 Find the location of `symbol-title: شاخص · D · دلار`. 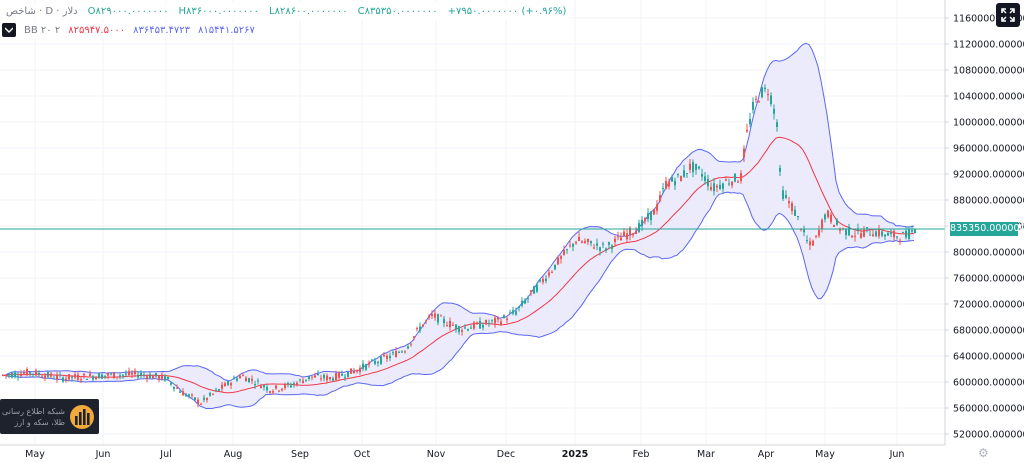

symbol-title: شاخص · D · دلار is located at coordinates (42, 11).